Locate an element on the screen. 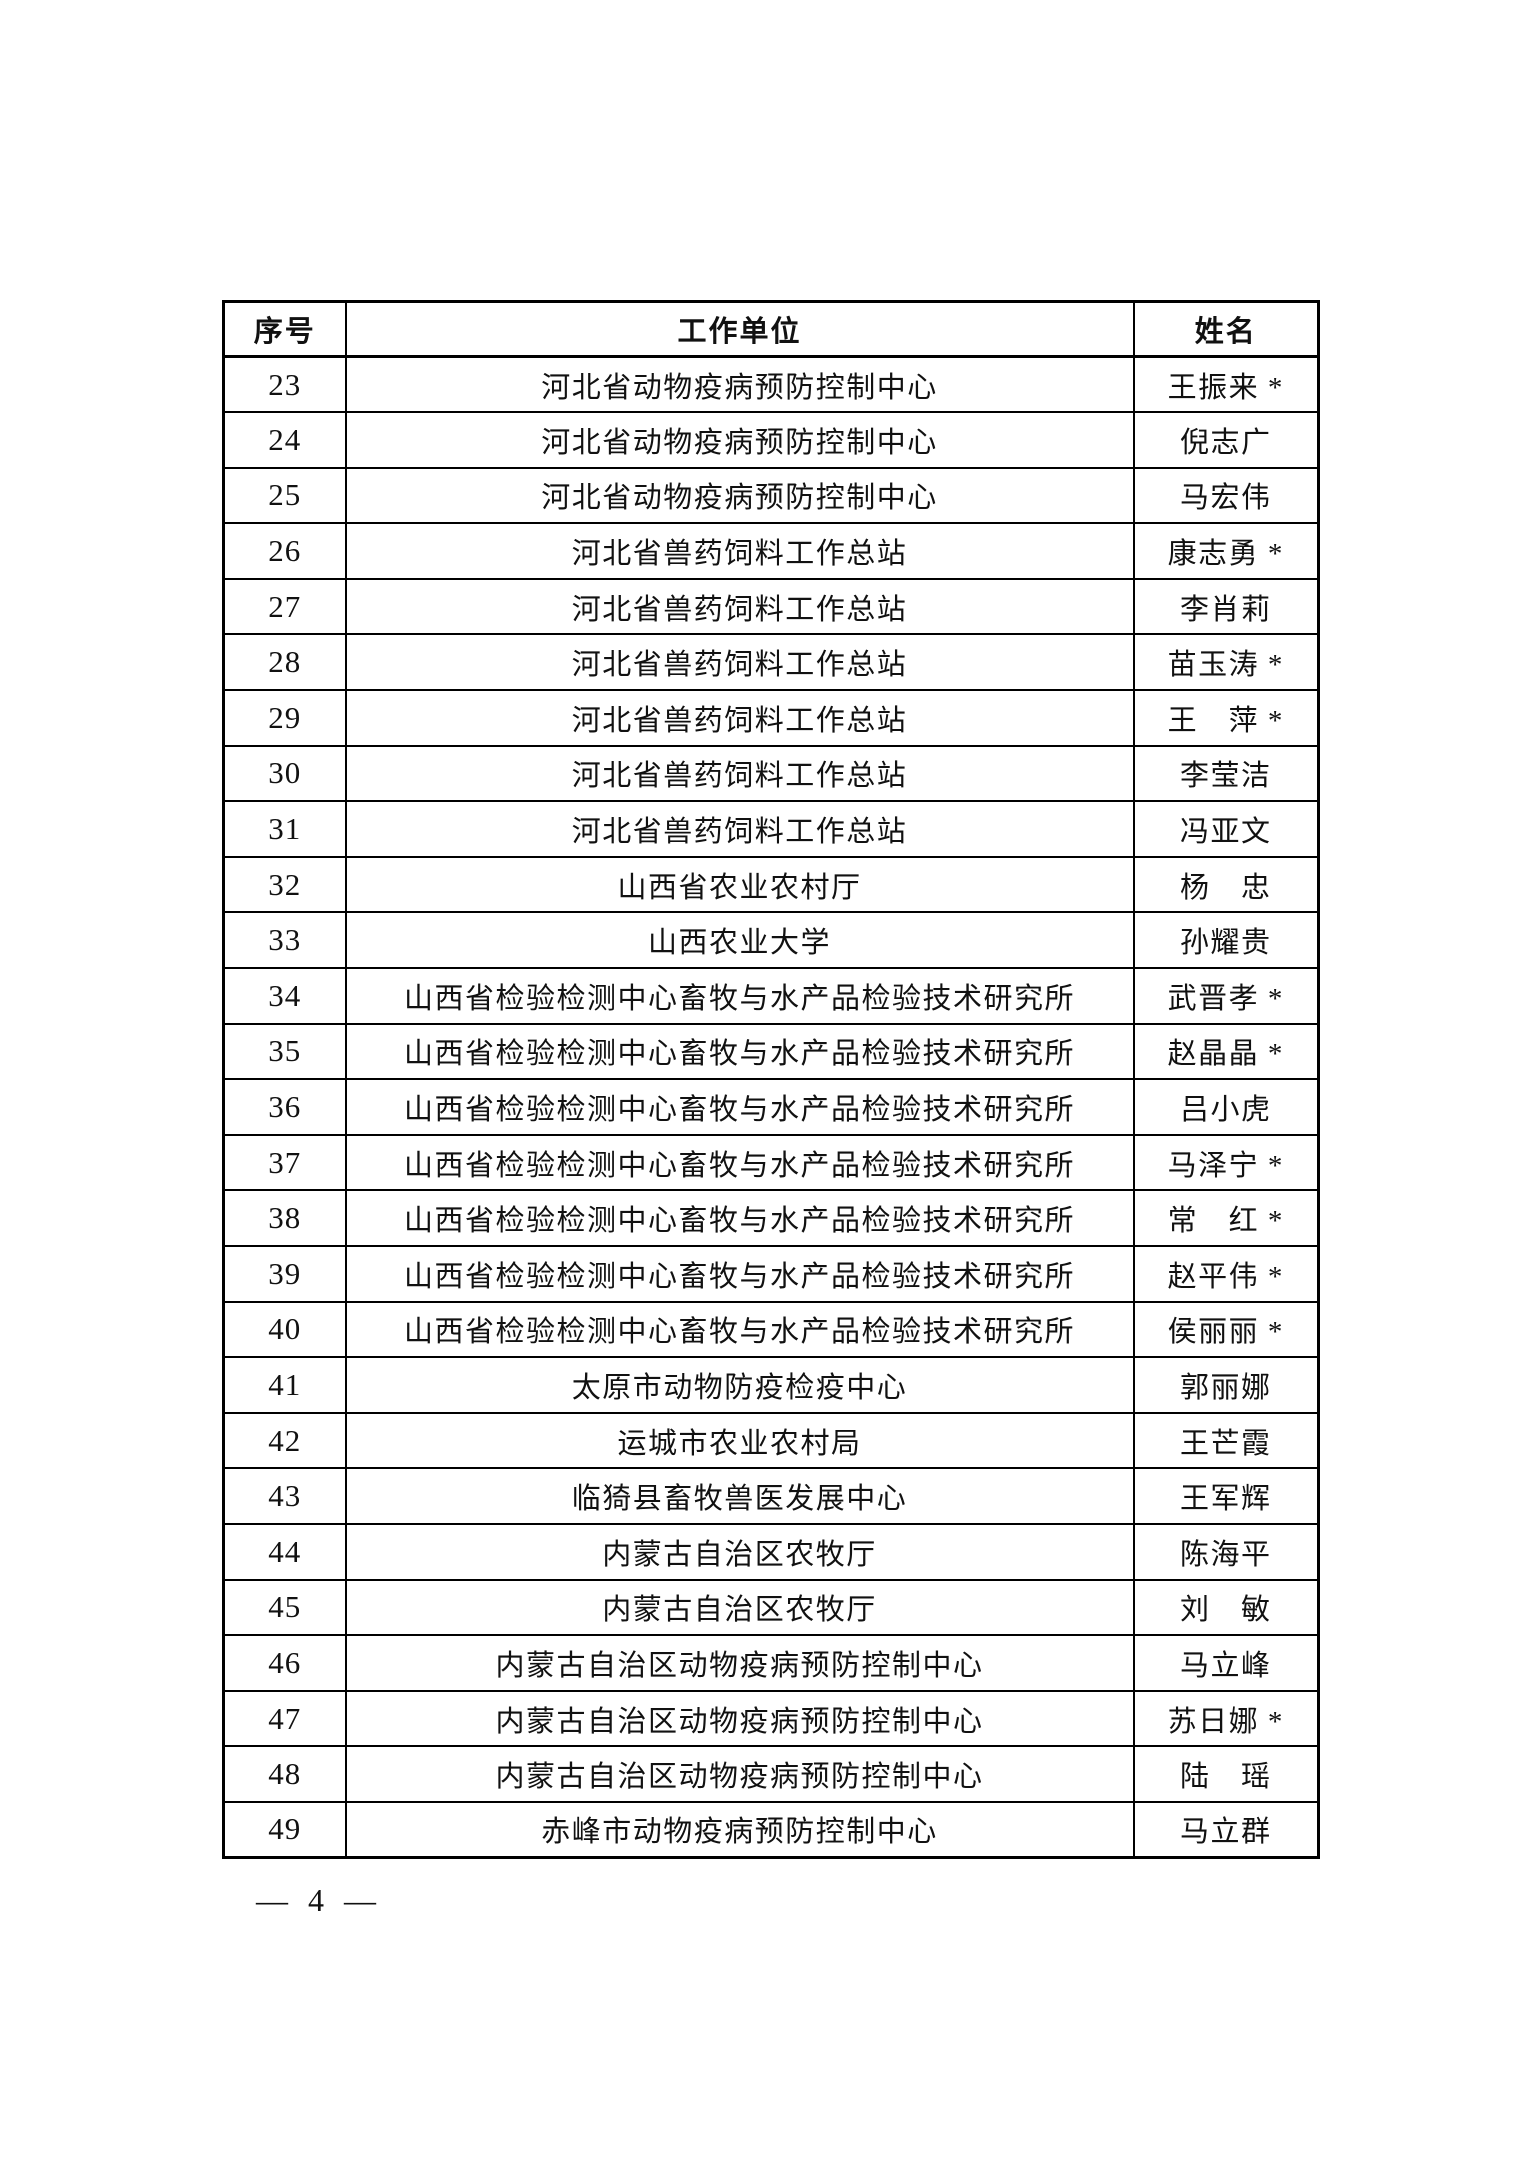 This screenshot has height=2171, width=1536. cell-person-name: 马立群 is located at coordinates (1226, 1829).